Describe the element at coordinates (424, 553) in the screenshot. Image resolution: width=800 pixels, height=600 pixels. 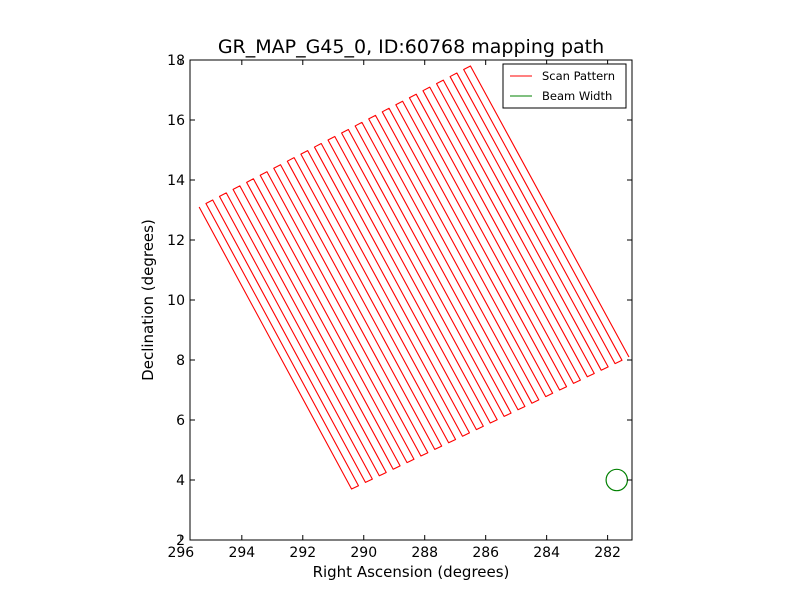
I see `x-tick-label: 288` at that location.